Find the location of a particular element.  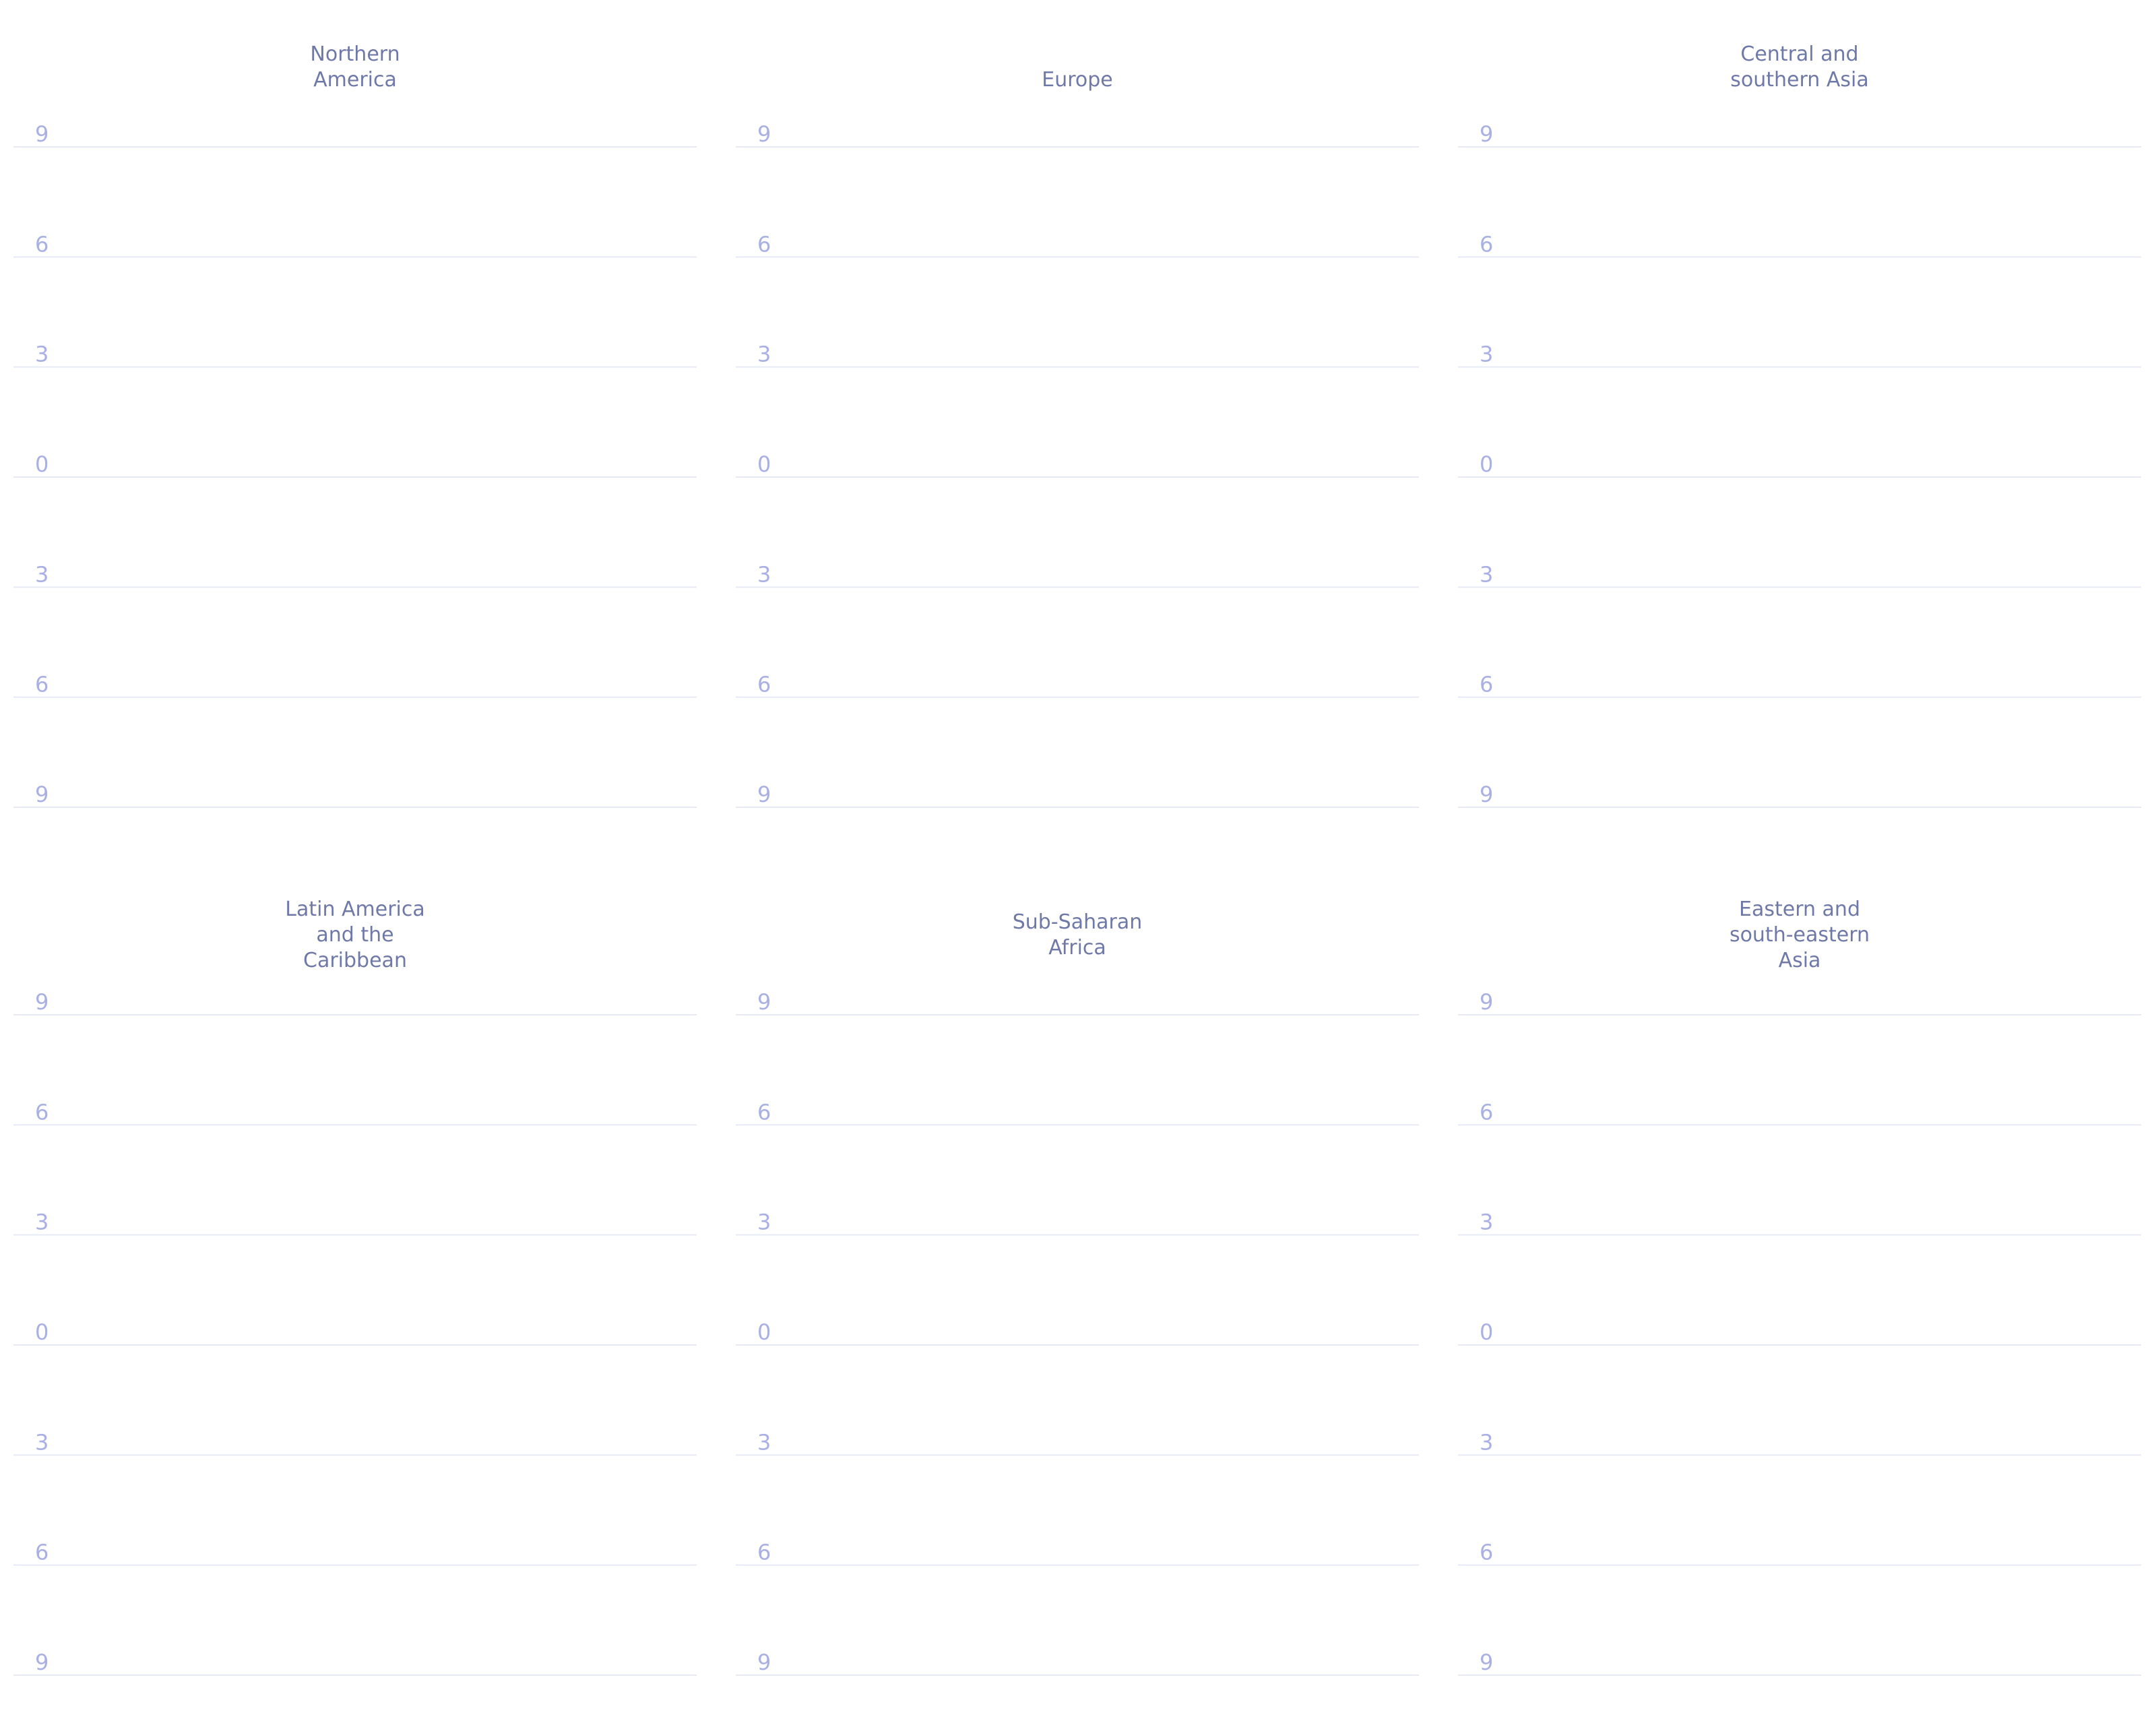

panel-title: Northern is located at coordinates (355, 54).